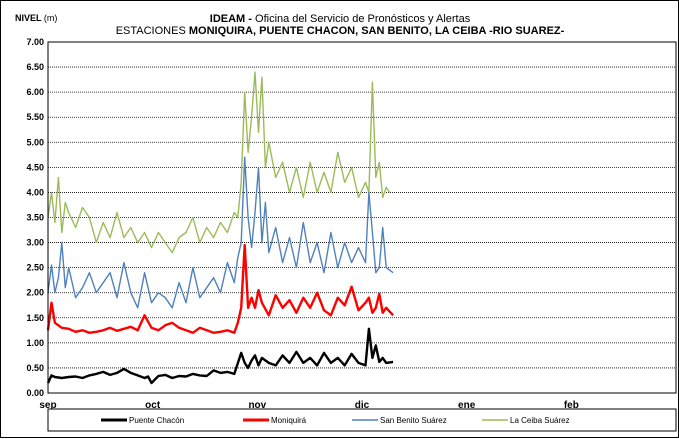 Image resolution: width=679 pixels, height=439 pixels. I want to click on y-tick-label: 3.50, so click(35, 218).